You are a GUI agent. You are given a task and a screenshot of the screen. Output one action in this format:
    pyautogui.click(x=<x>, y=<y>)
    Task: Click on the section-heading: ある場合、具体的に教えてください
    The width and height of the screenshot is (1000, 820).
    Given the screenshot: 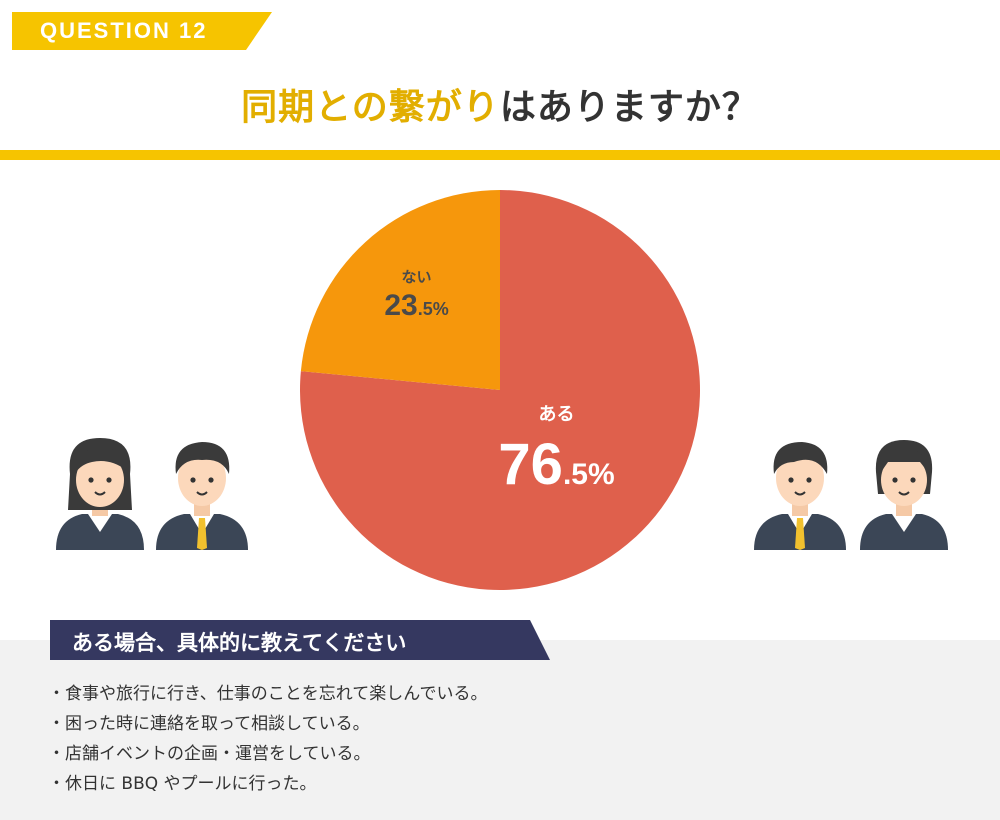 What is the action you would take?
    pyautogui.click(x=300, y=640)
    